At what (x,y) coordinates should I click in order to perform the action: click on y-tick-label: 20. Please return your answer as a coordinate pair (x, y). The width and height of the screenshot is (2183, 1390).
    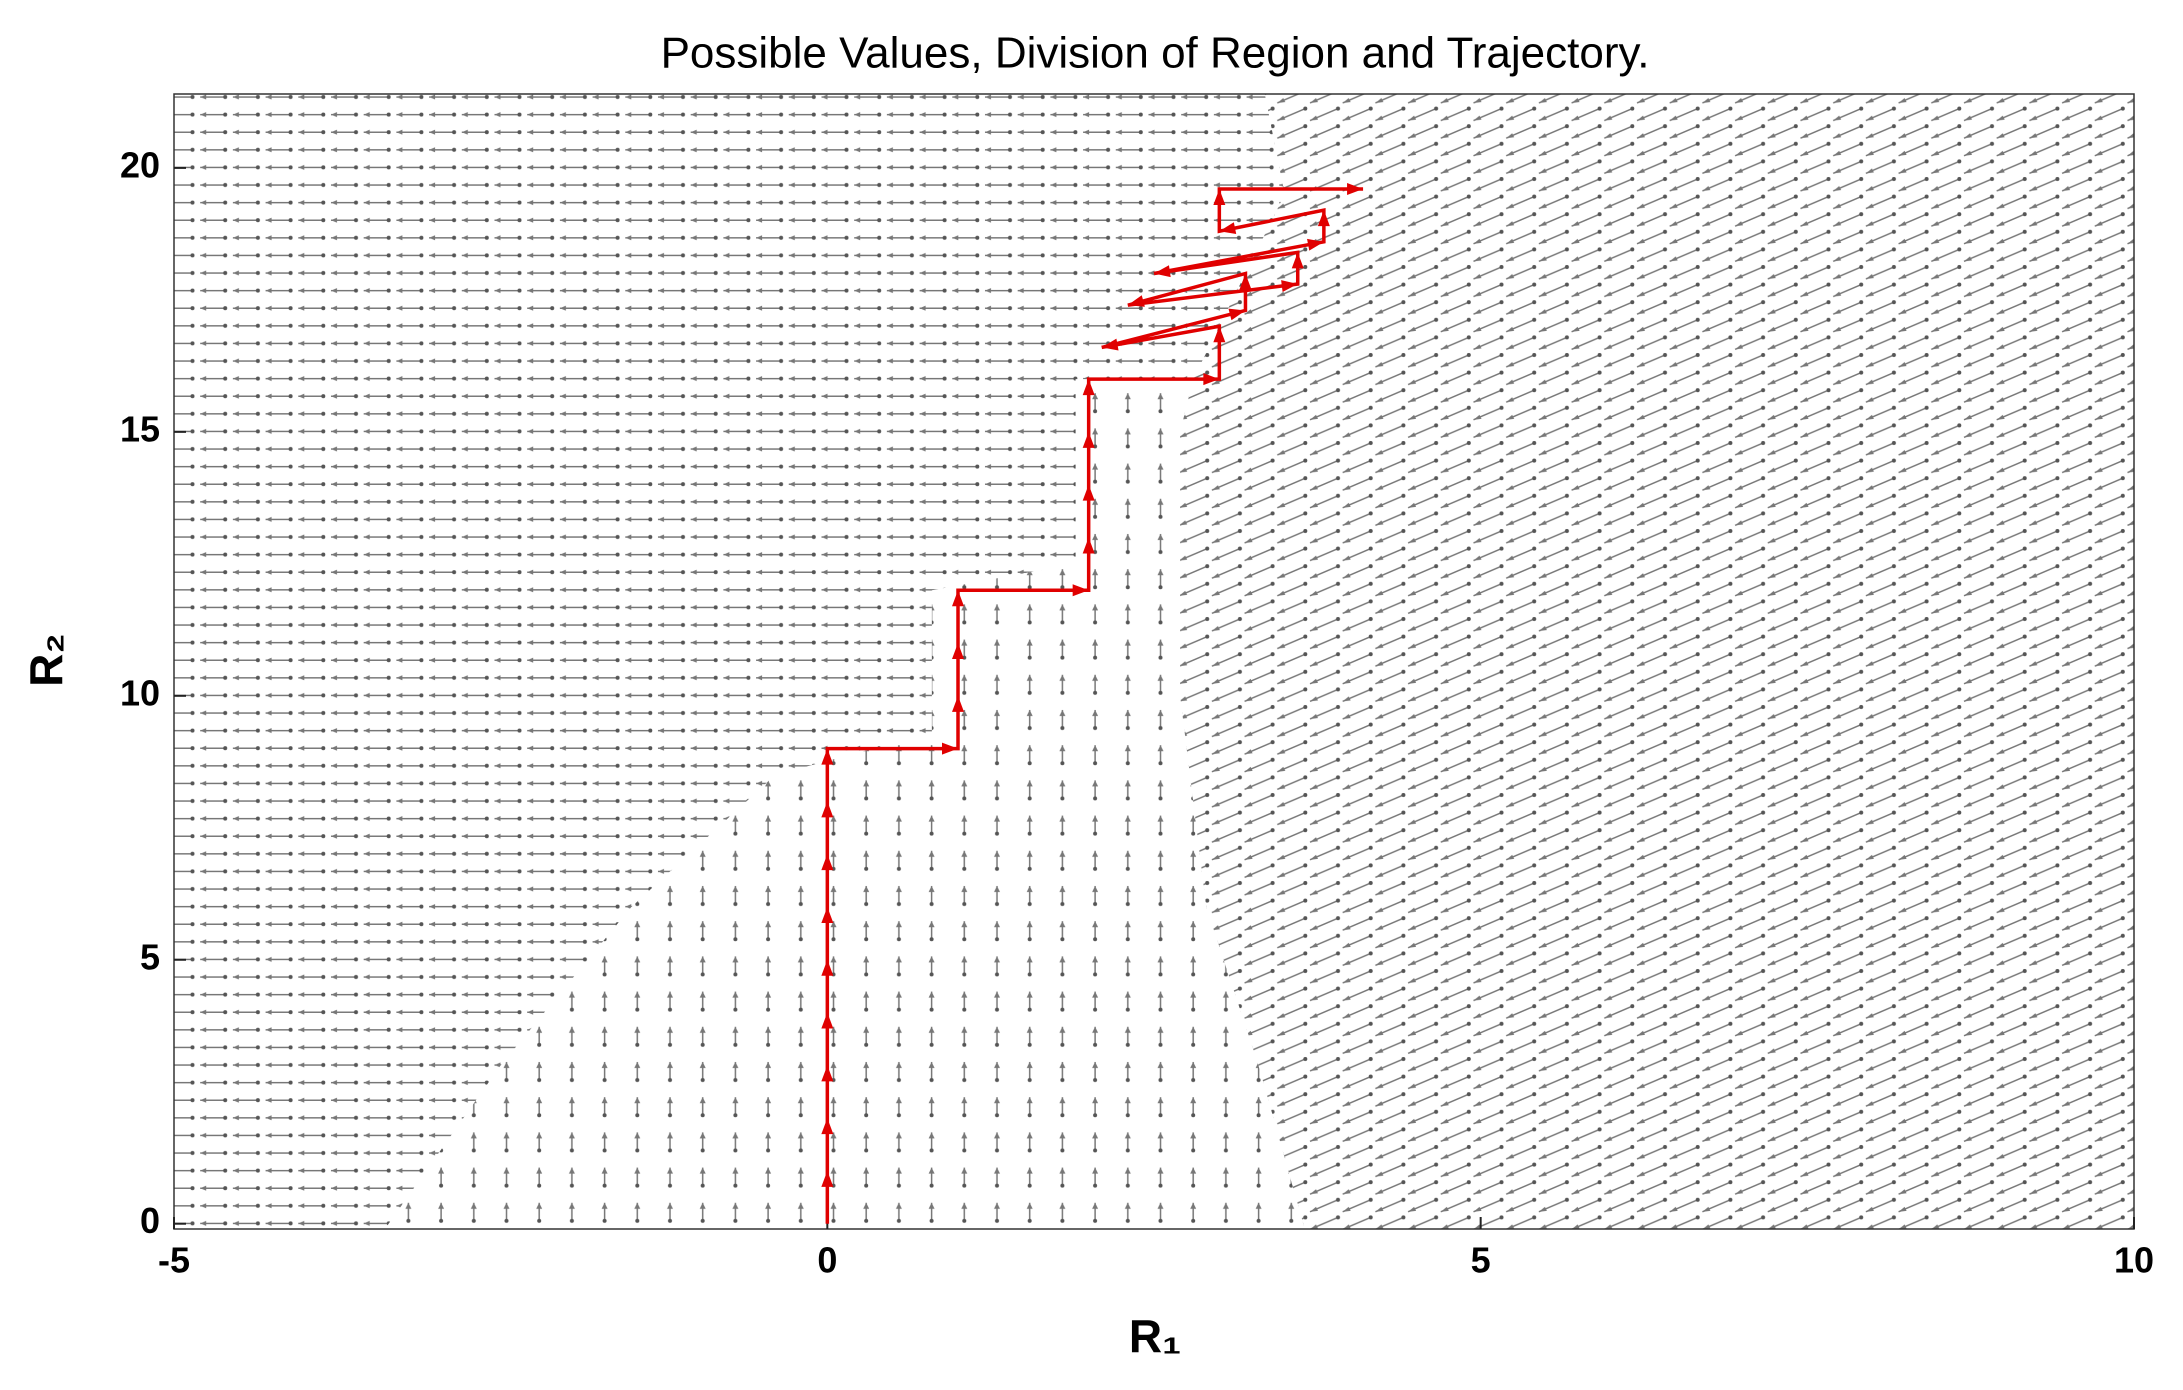
    Looking at the image, I should click on (140, 164).